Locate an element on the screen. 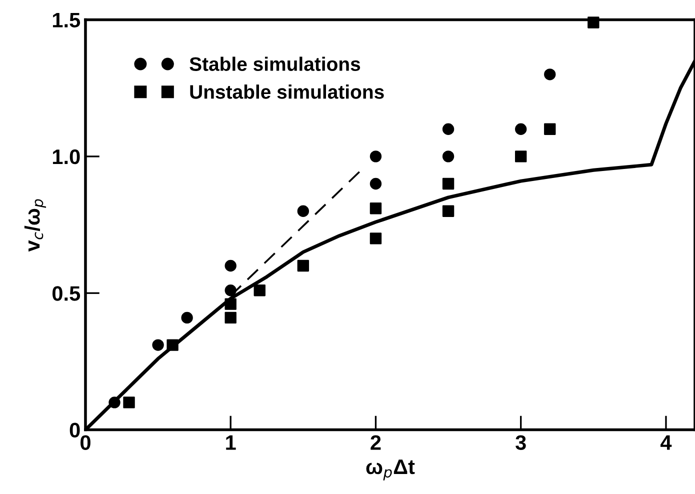 The width and height of the screenshot is (695, 494). x-tick-label: 2 is located at coordinates (375, 442).